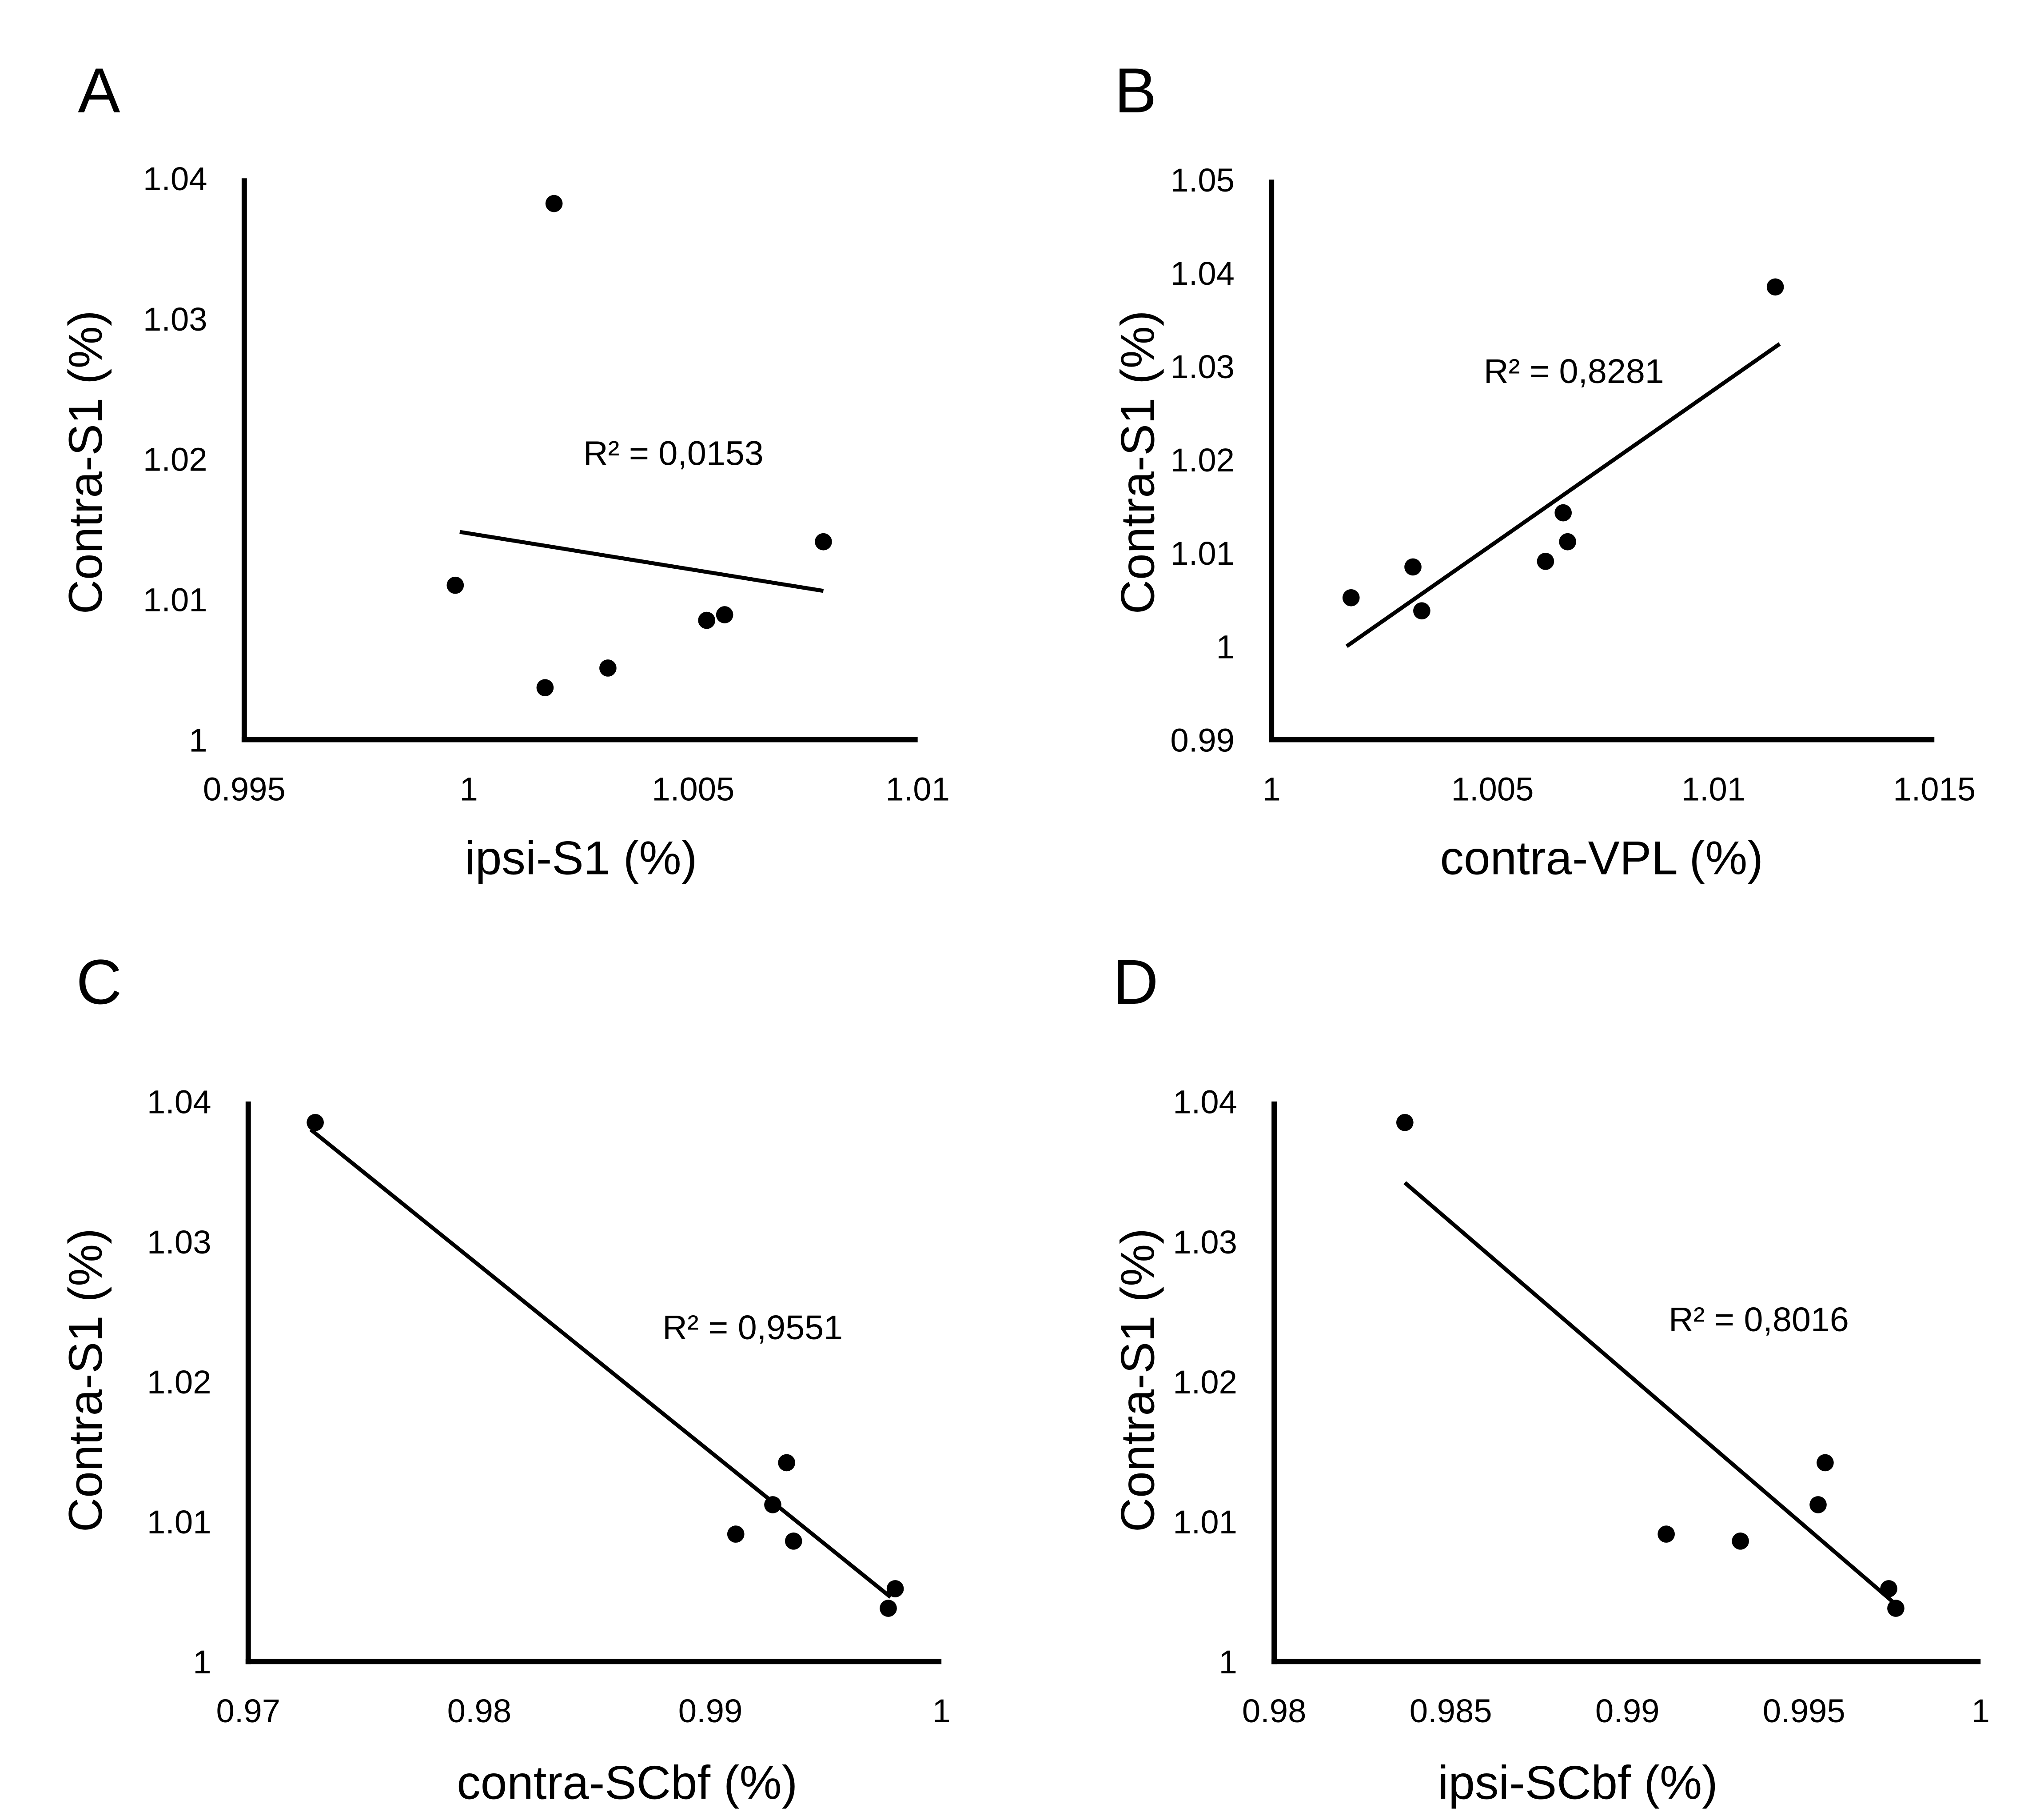  I want to click on r-squared-label: R² = 0,8016, so click(1759, 1320).